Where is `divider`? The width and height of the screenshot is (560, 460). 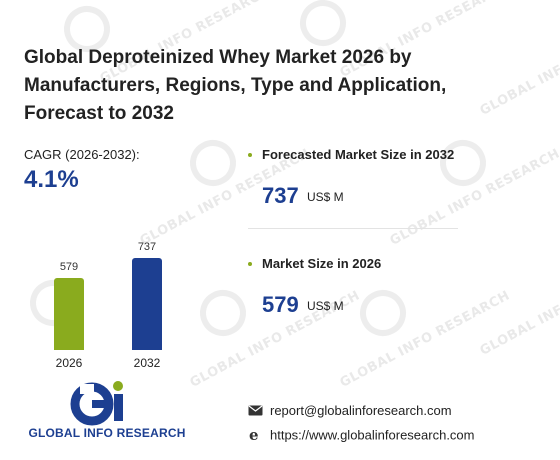
divider is located at coordinates (353, 228).